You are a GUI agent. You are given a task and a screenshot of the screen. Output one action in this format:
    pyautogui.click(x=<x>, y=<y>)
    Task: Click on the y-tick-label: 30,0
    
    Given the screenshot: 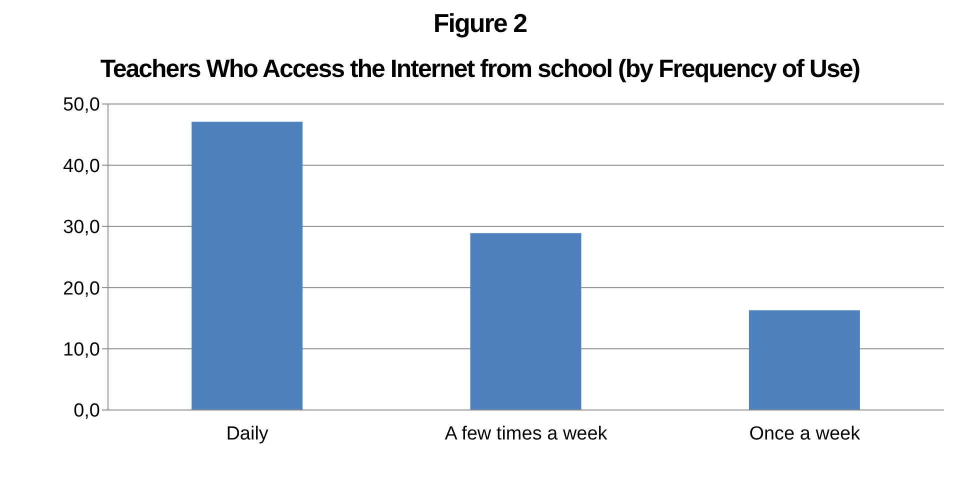 What is the action you would take?
    pyautogui.click(x=81, y=227)
    